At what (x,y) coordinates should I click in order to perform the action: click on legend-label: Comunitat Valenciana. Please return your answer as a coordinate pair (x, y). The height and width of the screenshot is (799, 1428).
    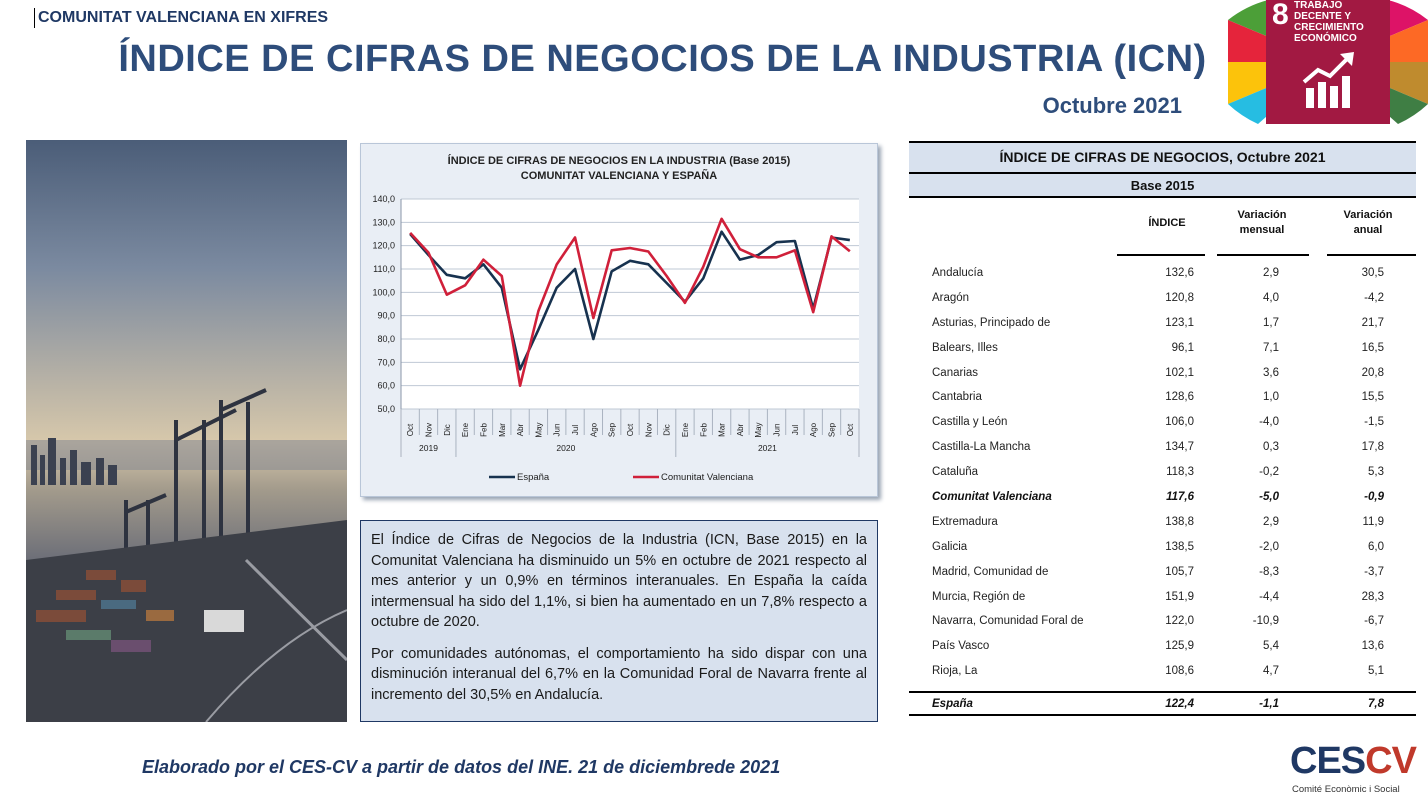
    Looking at the image, I should click on (707, 477).